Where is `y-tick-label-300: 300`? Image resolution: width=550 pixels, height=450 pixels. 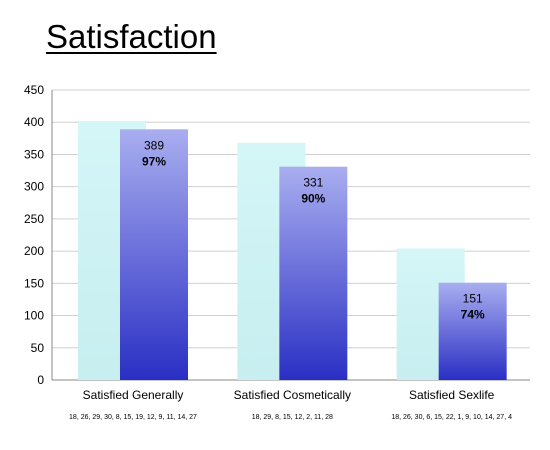
y-tick-label-300: 300 is located at coordinates (34, 187).